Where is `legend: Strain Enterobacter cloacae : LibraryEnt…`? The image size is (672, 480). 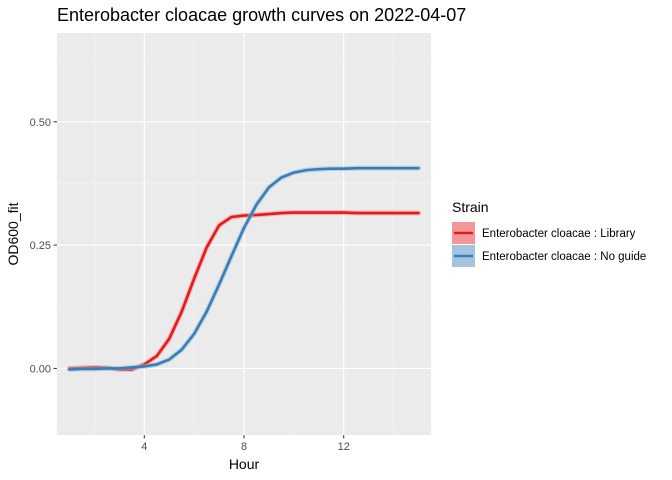 legend: Strain Enterobacter cloacae : LibraryEnt… is located at coordinates (549, 233).